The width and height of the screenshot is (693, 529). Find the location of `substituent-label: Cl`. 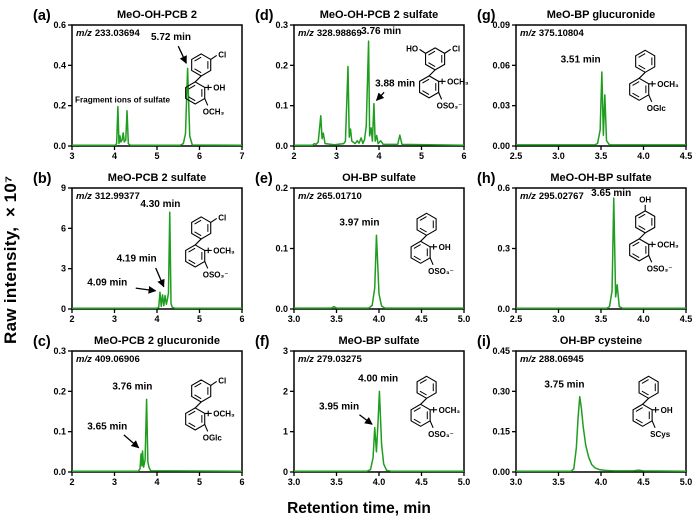

substituent-label: Cl is located at coordinates (222, 54).